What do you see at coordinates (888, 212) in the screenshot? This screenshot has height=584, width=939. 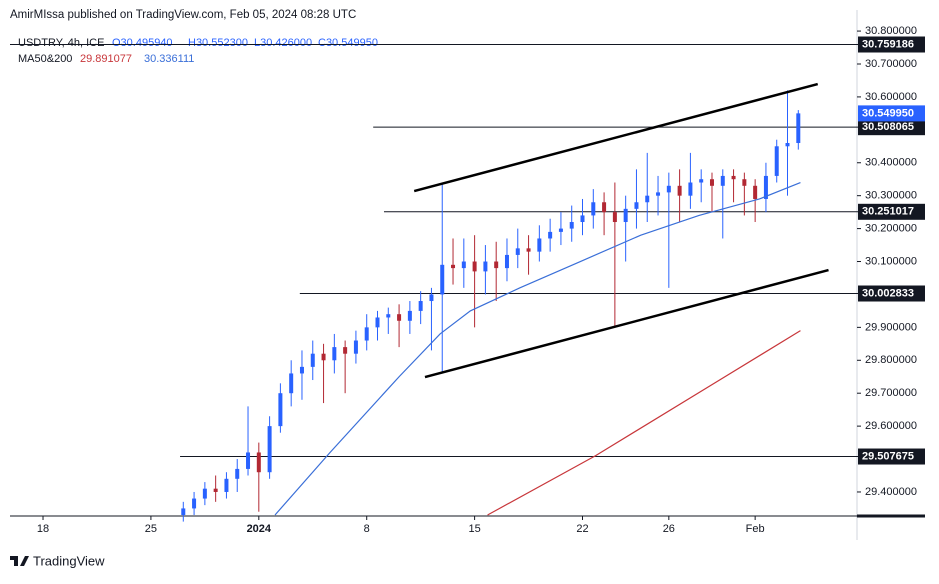 I see `level-label: 30.251017` at bounding box center [888, 212].